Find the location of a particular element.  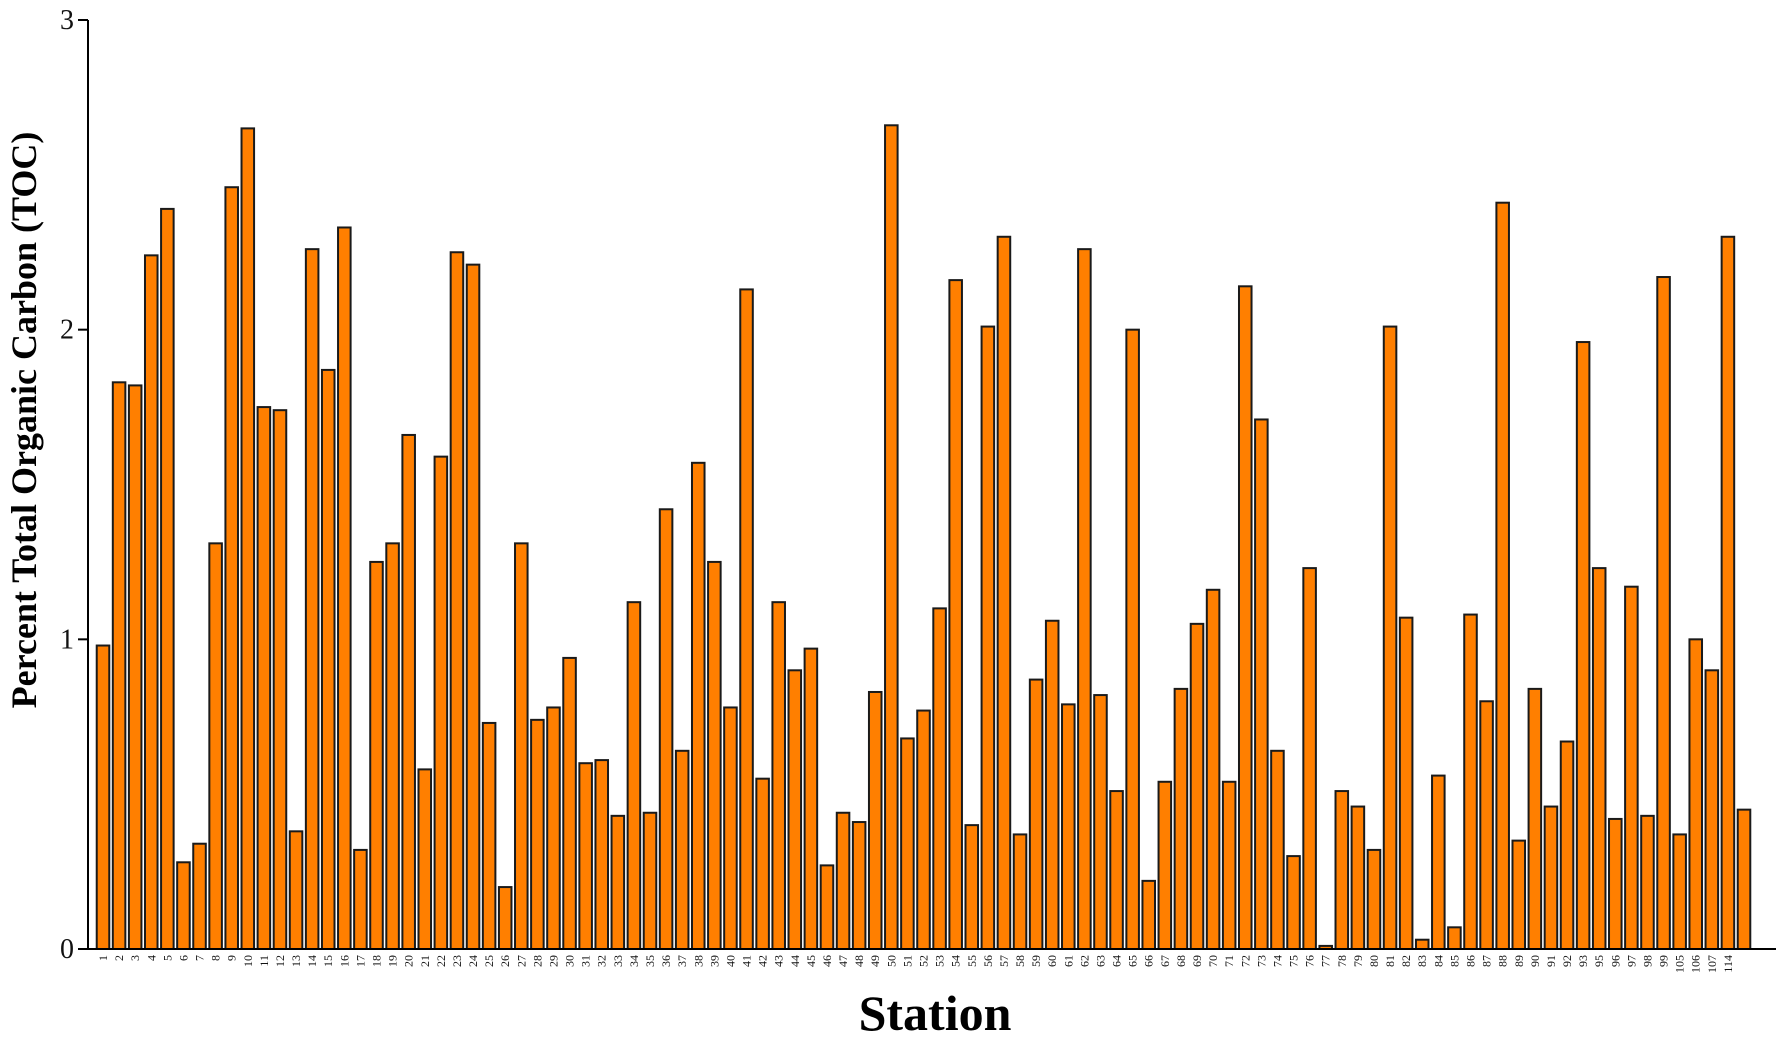

x-tick-label: 4 is located at coordinates (151, 958).